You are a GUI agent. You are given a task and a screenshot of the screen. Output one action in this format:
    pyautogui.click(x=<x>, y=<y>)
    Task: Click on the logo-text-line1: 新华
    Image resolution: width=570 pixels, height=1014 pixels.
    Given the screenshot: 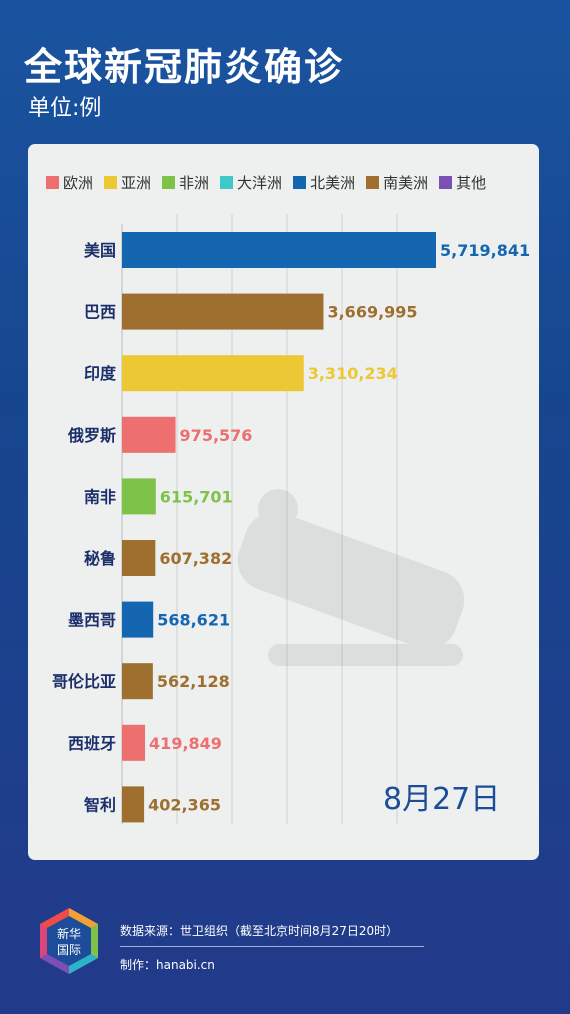 What is the action you would take?
    pyautogui.click(x=69, y=933)
    